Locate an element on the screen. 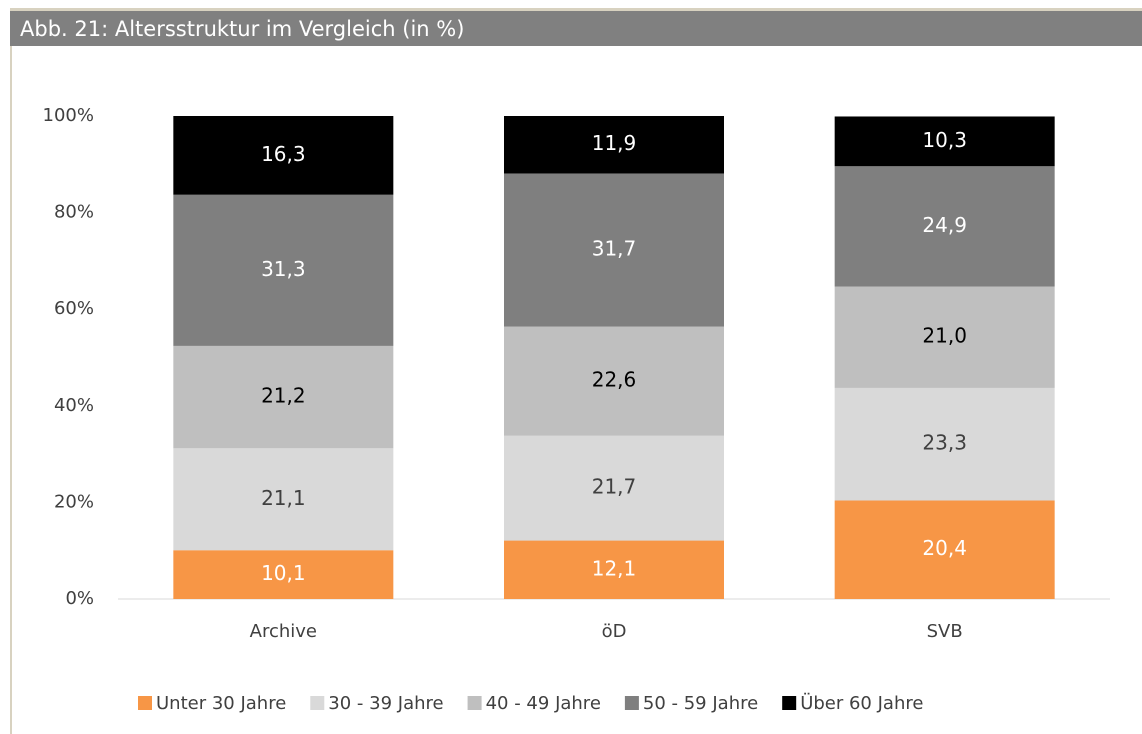 The image size is (1142, 734). y-tick-label: 80% is located at coordinates (74, 212).